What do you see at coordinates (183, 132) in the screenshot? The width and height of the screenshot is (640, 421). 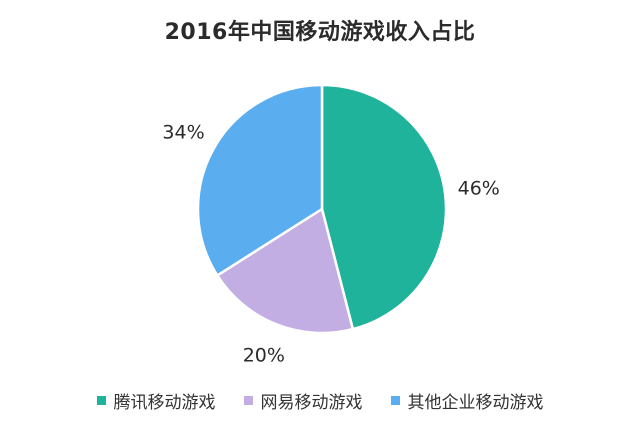 I see `data-label-others: 34%` at bounding box center [183, 132].